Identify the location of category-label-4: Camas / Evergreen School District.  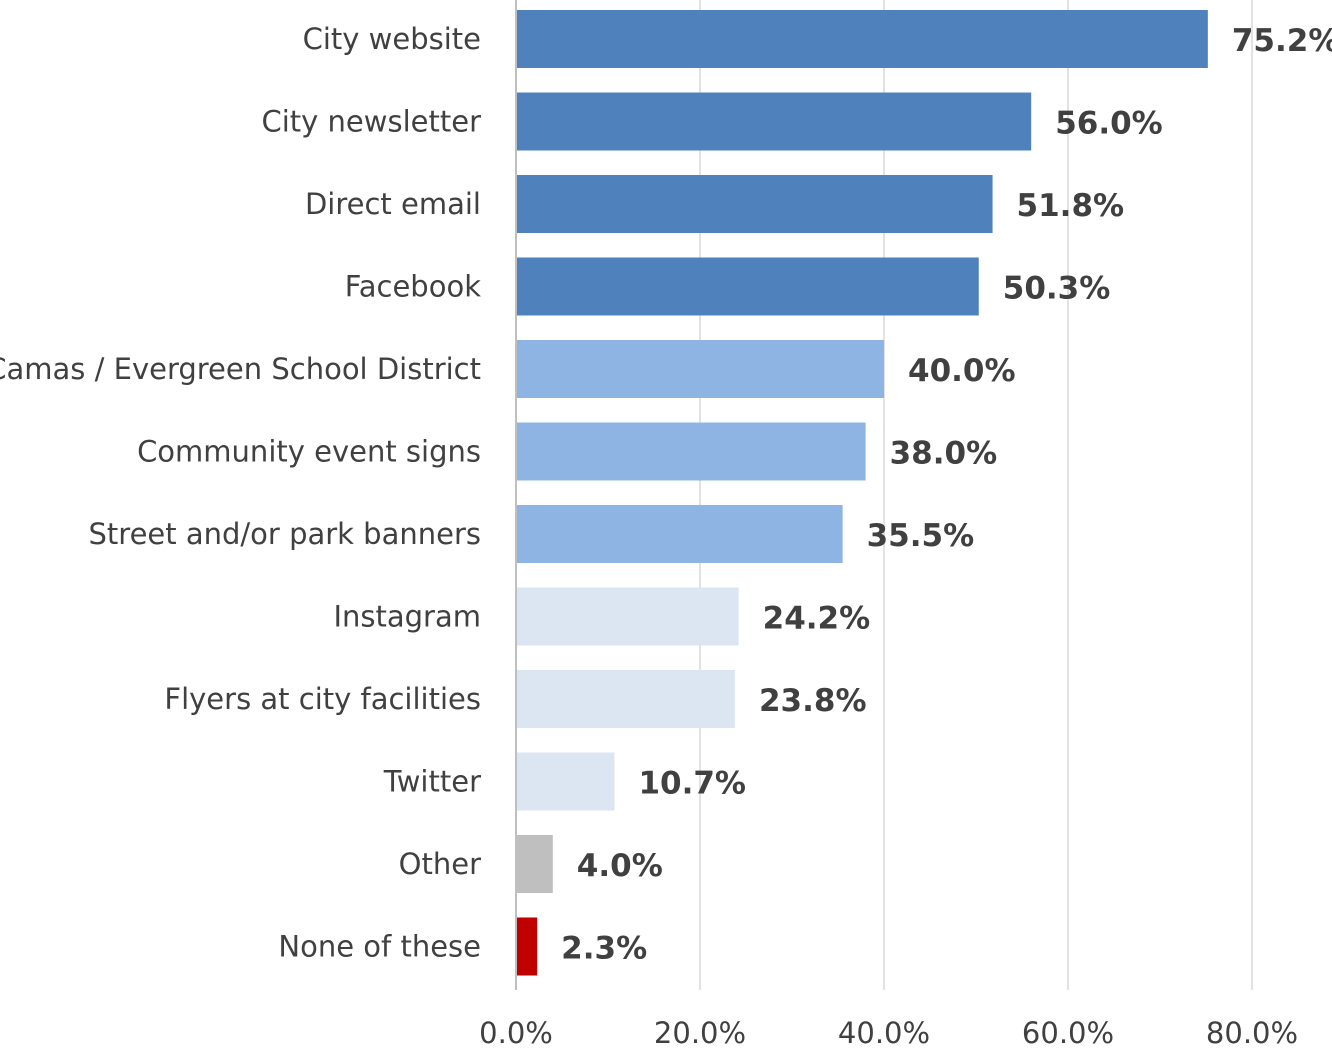
(240, 369).